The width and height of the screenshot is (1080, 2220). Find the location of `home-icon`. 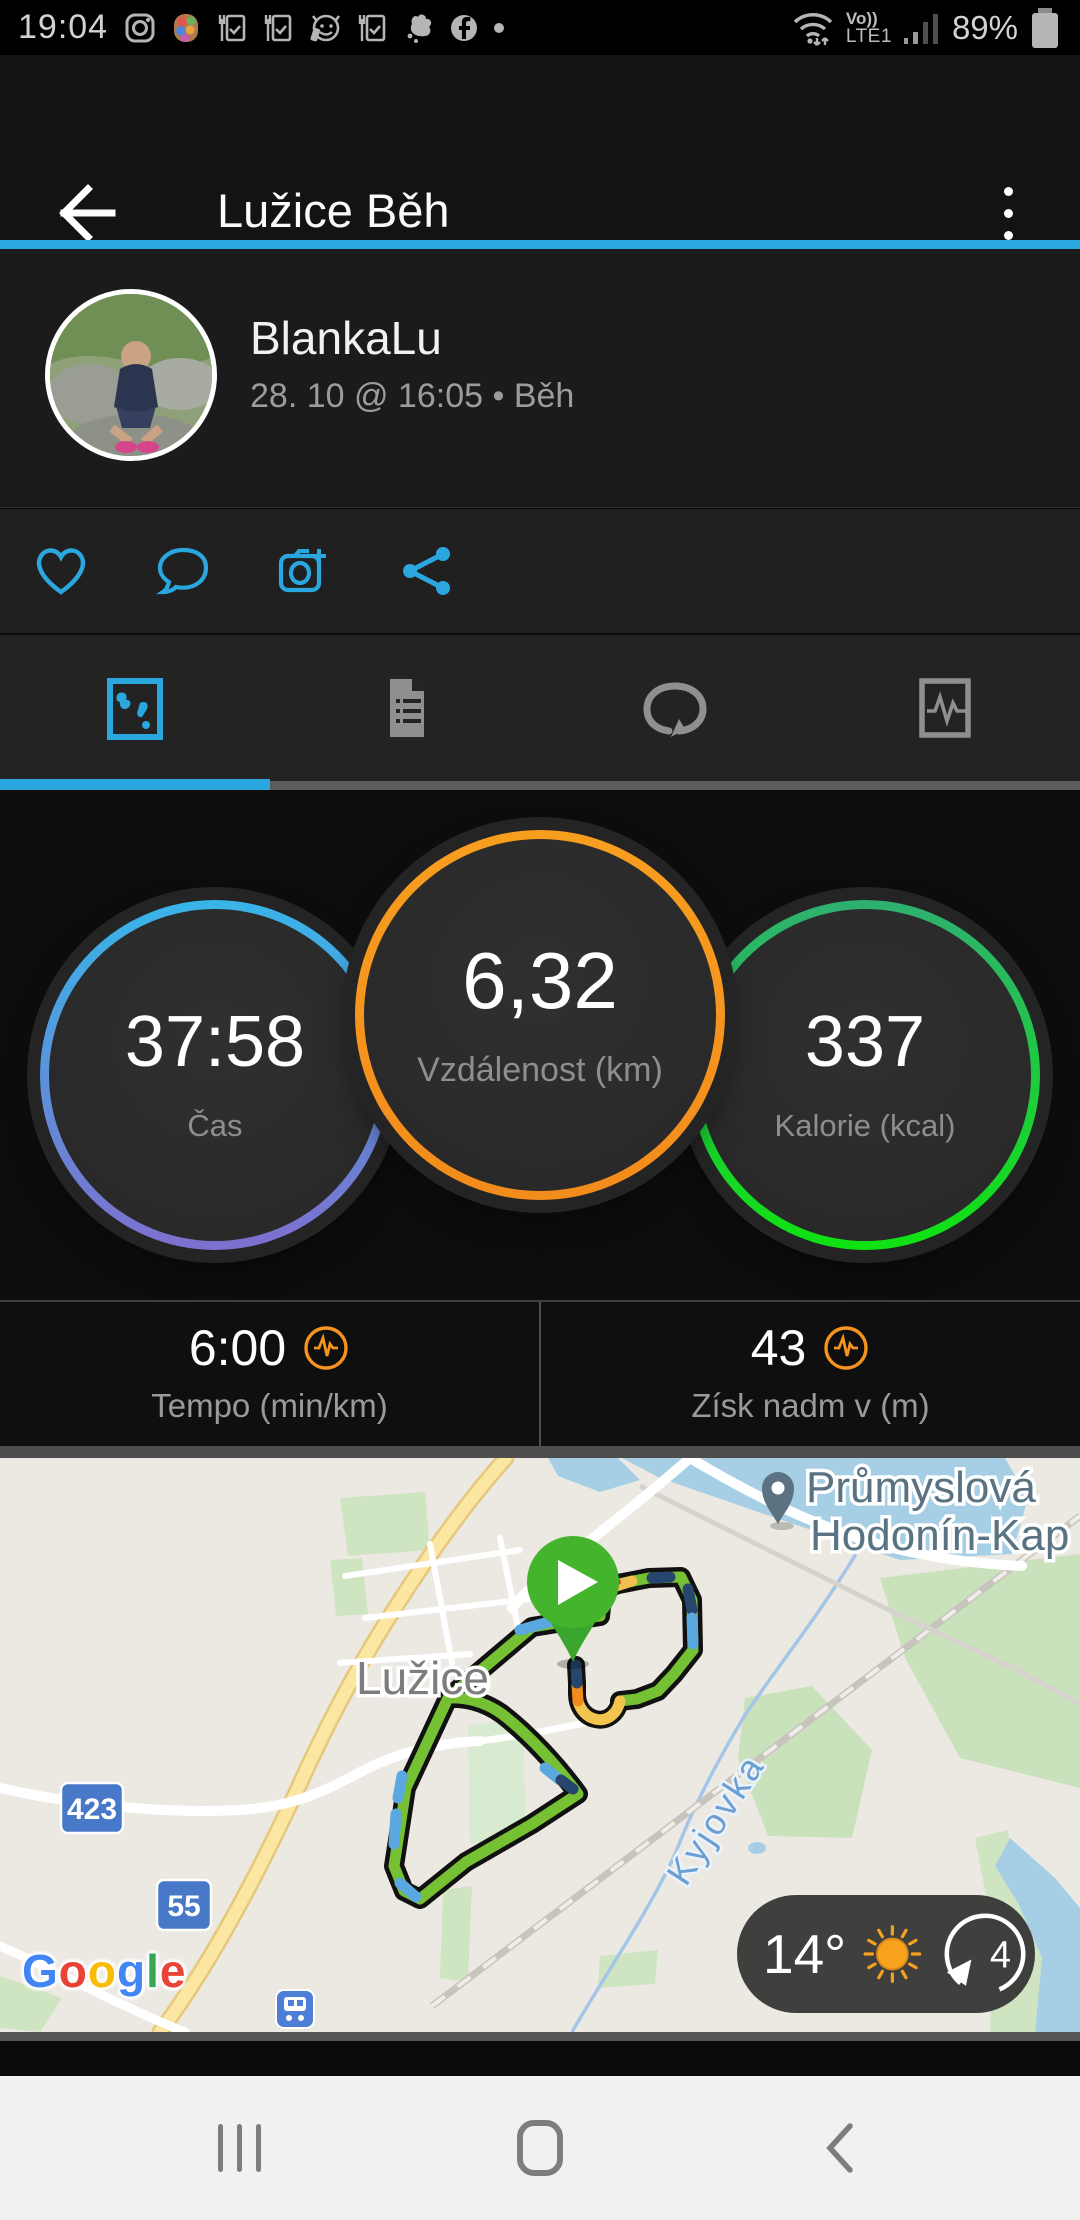

home-icon is located at coordinates (540, 2148).